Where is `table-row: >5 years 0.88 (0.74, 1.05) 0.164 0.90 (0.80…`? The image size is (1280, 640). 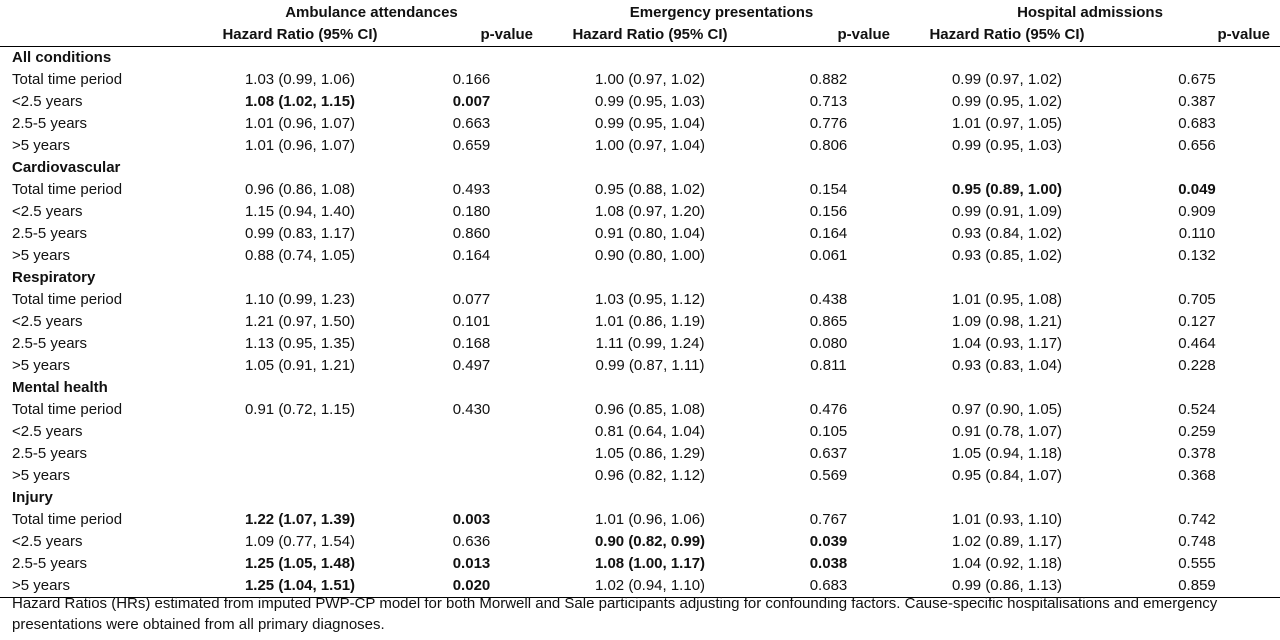
table-row: >5 years 0.88 (0.74, 1.05) 0.164 0.90 (0.80… is located at coordinates (640, 256).